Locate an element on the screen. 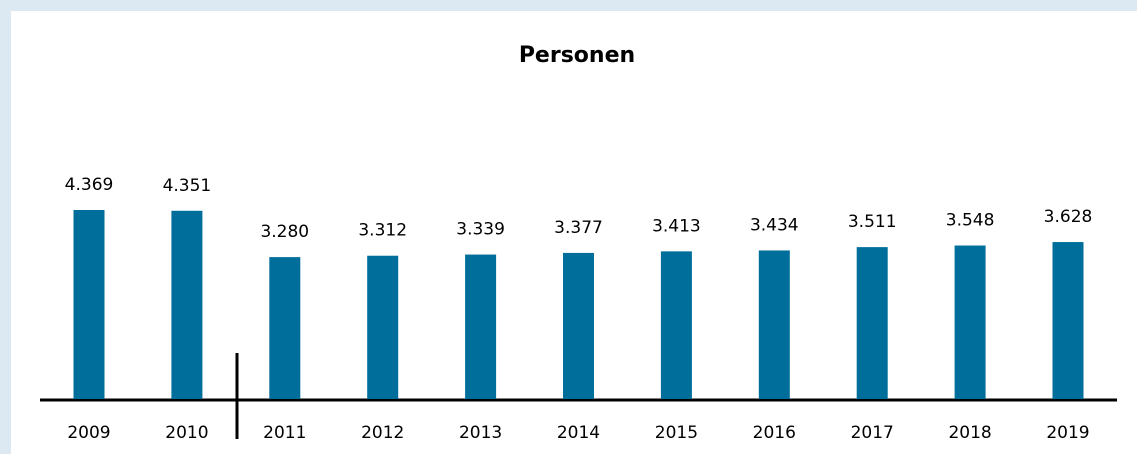 Image resolution: width=1137 pixels, height=454 pixels. x-tick-label: 2011 is located at coordinates (284, 433).